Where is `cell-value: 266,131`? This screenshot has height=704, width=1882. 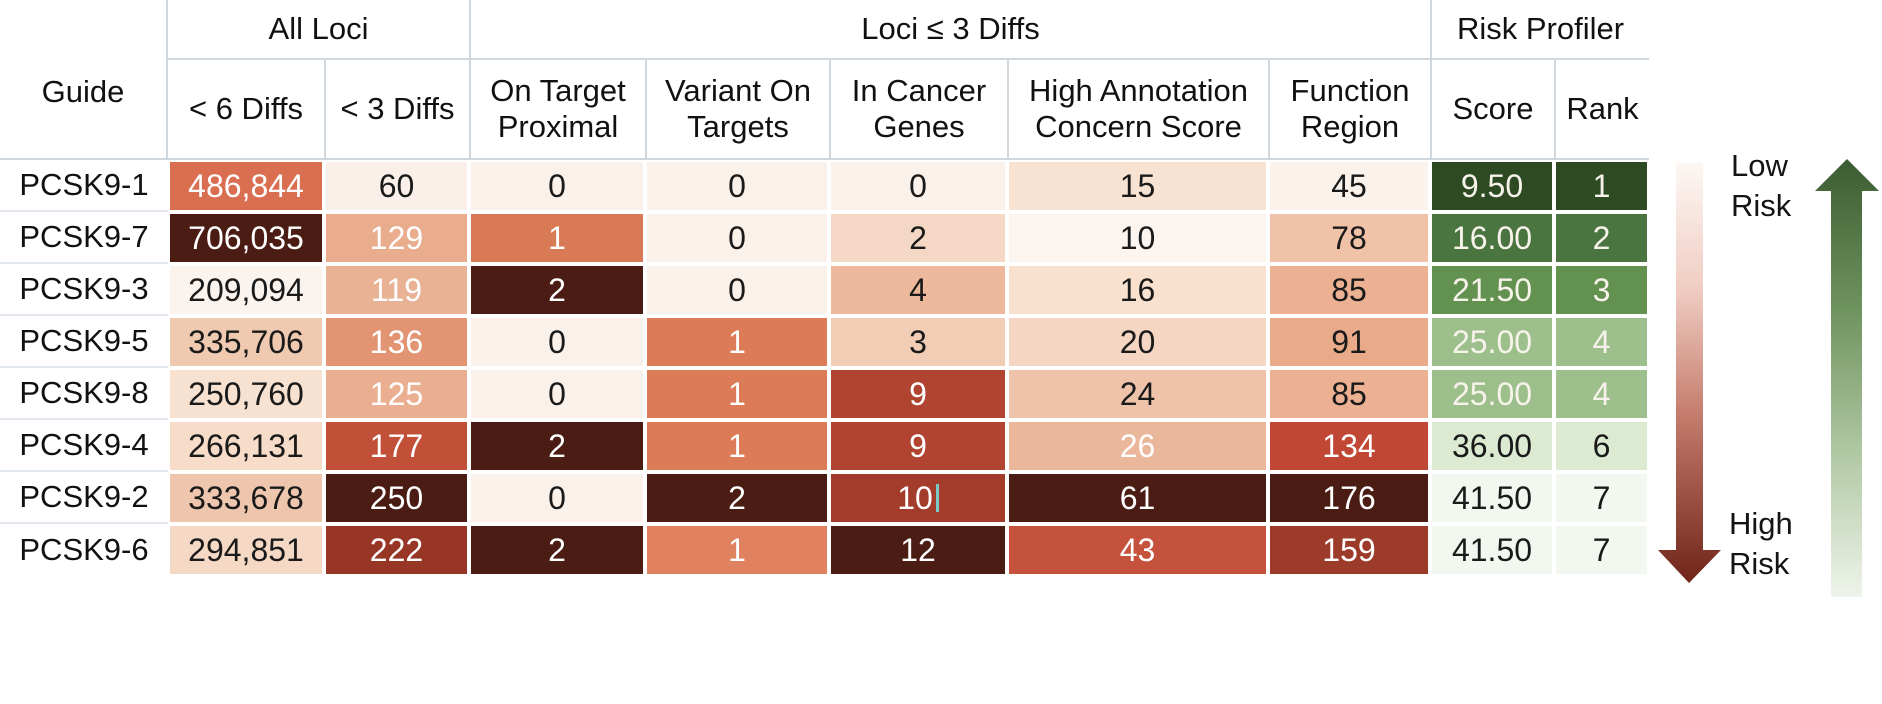
cell-value: 266,131 is located at coordinates (246, 446).